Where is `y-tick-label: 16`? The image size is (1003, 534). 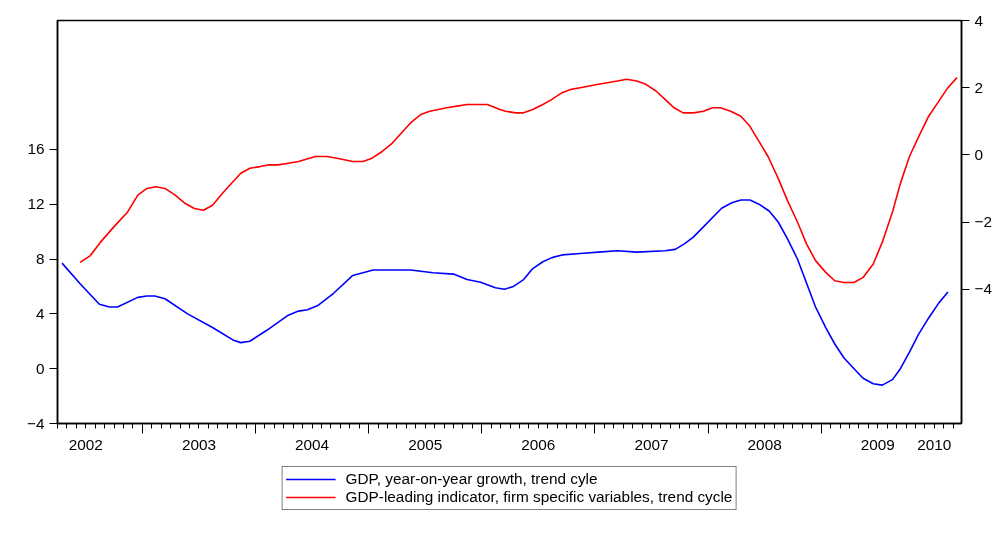
y-tick-label: 16 is located at coordinates (36, 149).